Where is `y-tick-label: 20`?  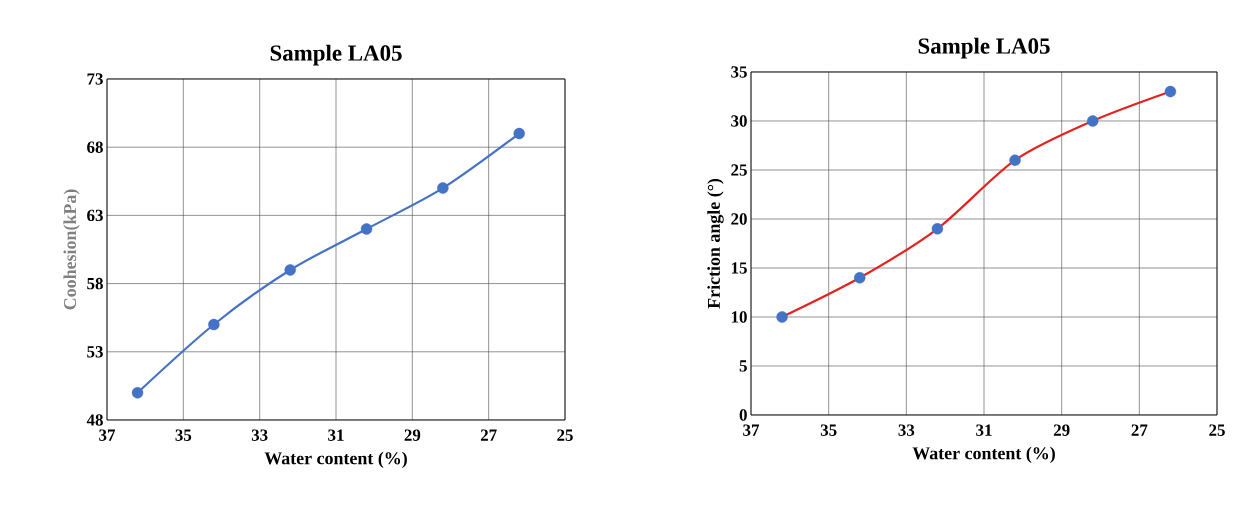
y-tick-label: 20 is located at coordinates (739, 219).